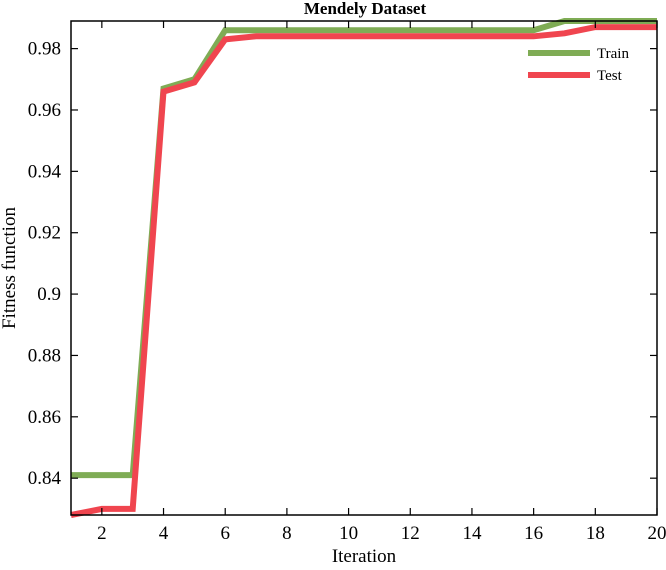 This screenshot has height=570, width=666. I want to click on x-tick-label: 20, so click(657, 533).